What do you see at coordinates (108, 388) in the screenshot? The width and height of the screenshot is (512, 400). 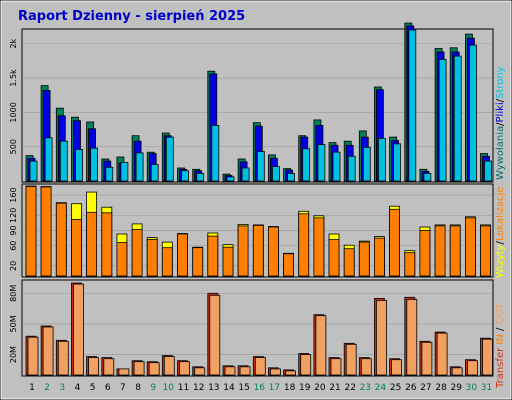 I see `x-day-label: 6` at bounding box center [108, 388].